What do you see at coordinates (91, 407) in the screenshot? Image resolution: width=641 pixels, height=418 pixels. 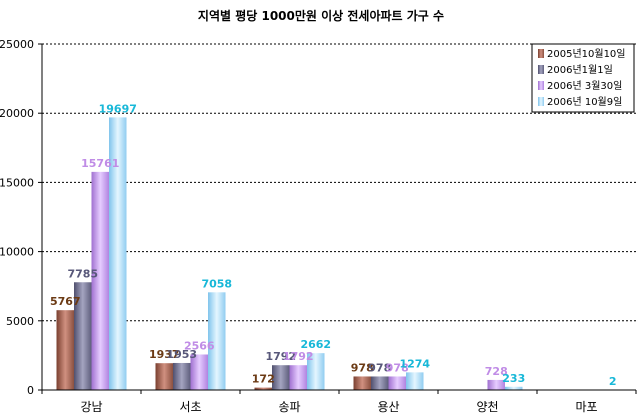 I see `x-tick-label: 강남` at bounding box center [91, 407].